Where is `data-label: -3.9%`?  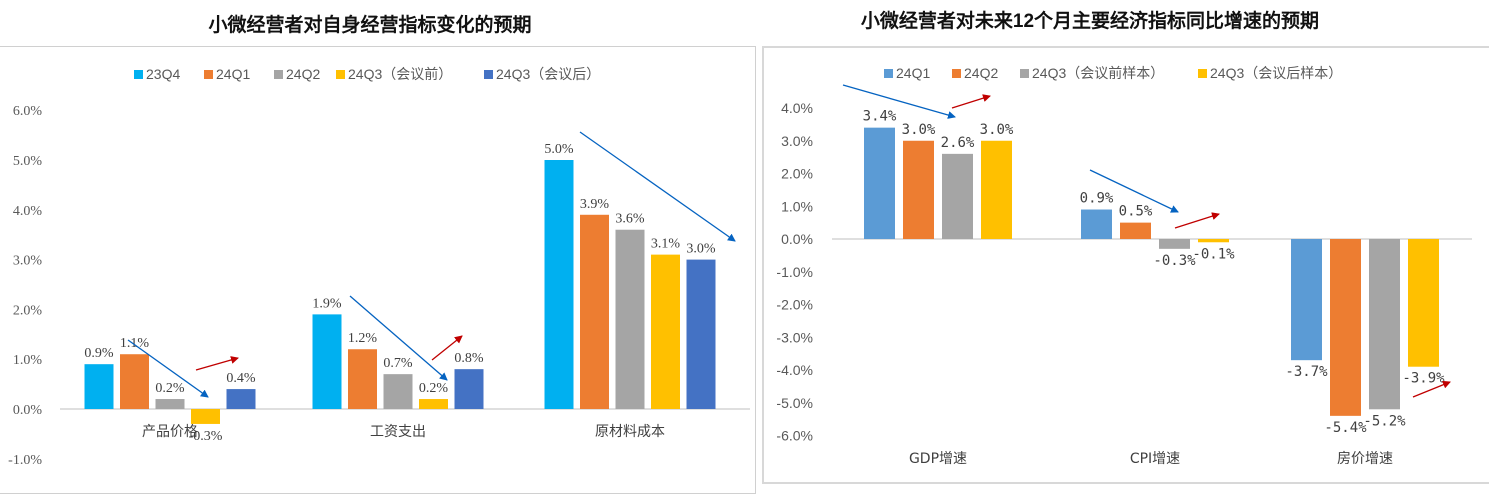
data-label: -3.9% is located at coordinates (1423, 379).